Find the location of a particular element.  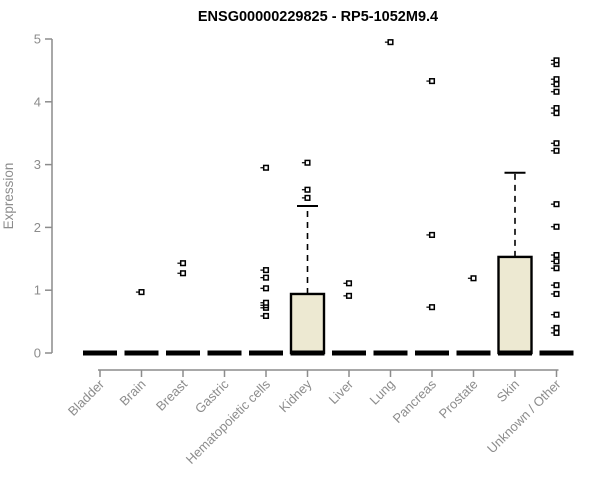

x-tick-label: Liver is located at coordinates (341, 391).